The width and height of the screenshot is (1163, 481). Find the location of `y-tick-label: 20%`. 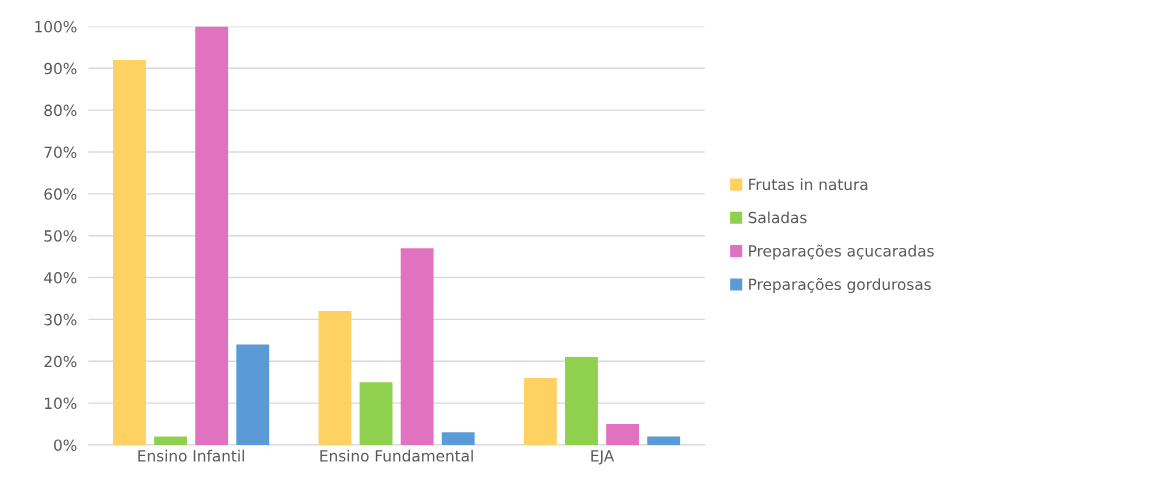

y-tick-label: 20% is located at coordinates (60, 361).